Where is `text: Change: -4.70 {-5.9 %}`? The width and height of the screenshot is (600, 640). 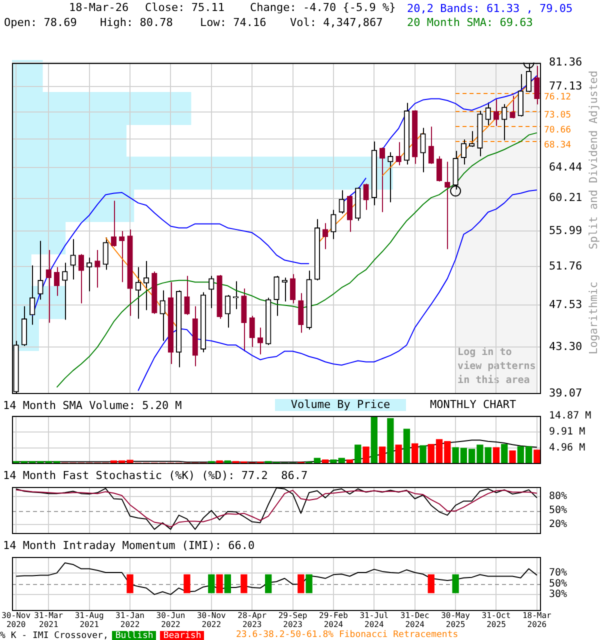
text: Change: -4.70 {-5.9 %} is located at coordinates (323, 7).